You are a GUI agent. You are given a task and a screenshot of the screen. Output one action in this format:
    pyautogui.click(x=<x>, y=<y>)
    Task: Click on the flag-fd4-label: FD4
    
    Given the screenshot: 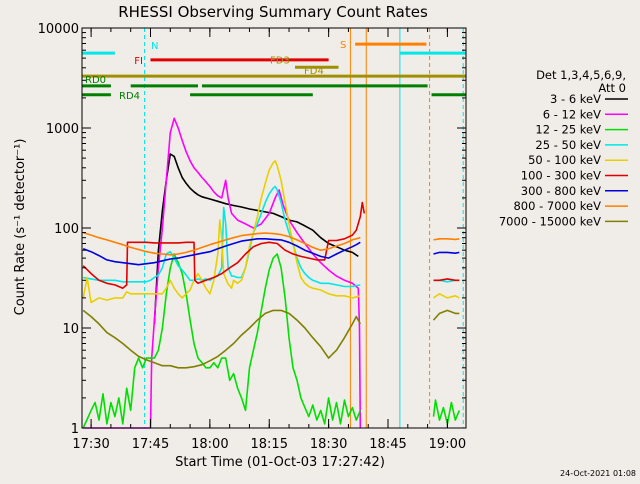 What is the action you would take?
    pyautogui.click(x=314, y=71)
    